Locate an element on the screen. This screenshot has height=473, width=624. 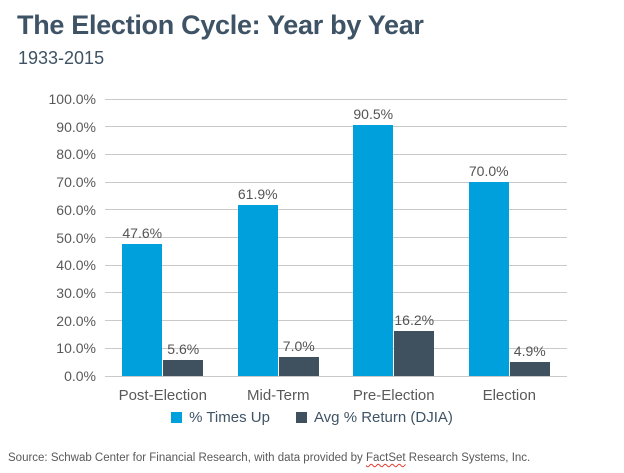
x-axis-category-label: Pre-Election is located at coordinates (393, 395).